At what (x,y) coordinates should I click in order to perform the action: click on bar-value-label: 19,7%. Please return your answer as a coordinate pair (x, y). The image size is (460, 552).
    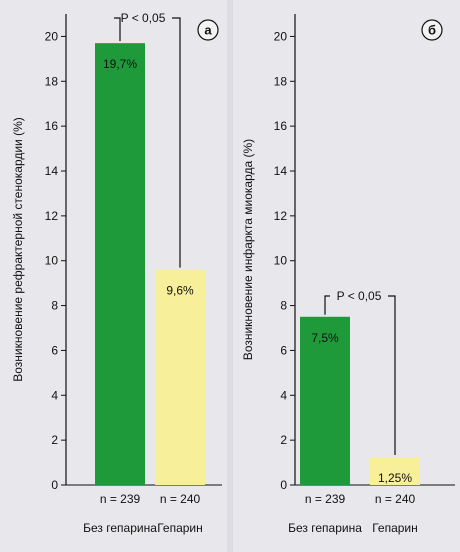
    Looking at the image, I should click on (120, 64).